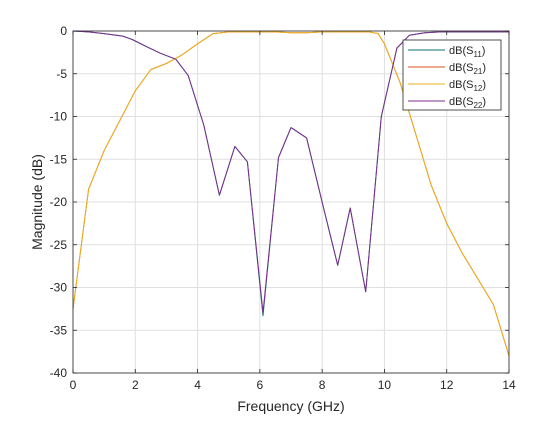  I want to click on legend-label: dB(S12), so click(467, 86).